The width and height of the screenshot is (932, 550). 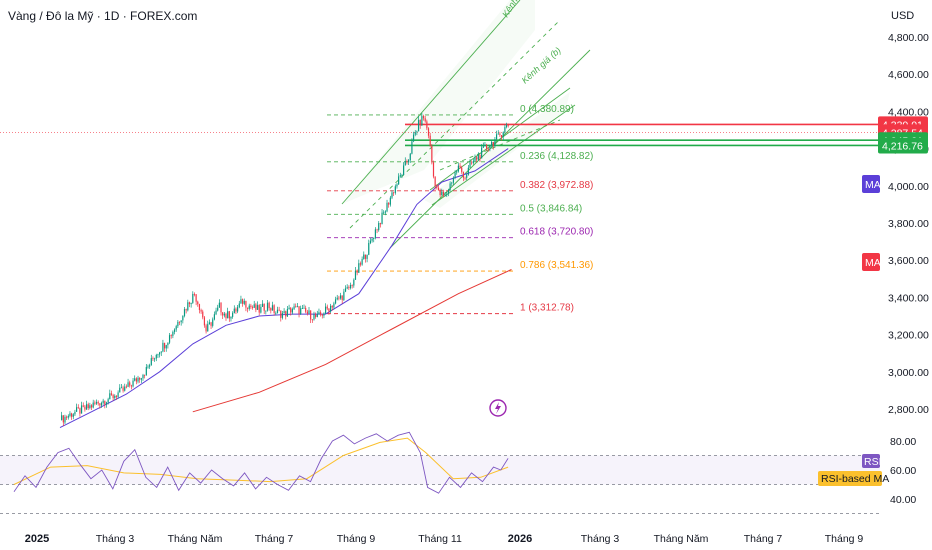 I want to click on rsi-band, so click(x=440, y=470).